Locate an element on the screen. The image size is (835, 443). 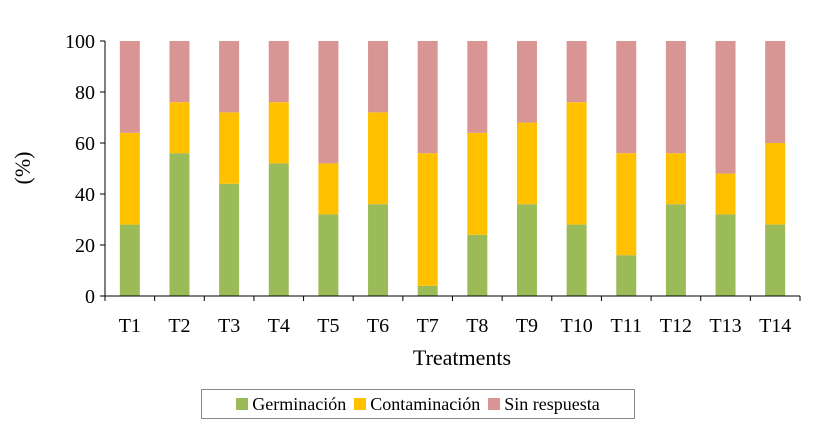
x-tick-label-T13: T13 is located at coordinates (725, 326).